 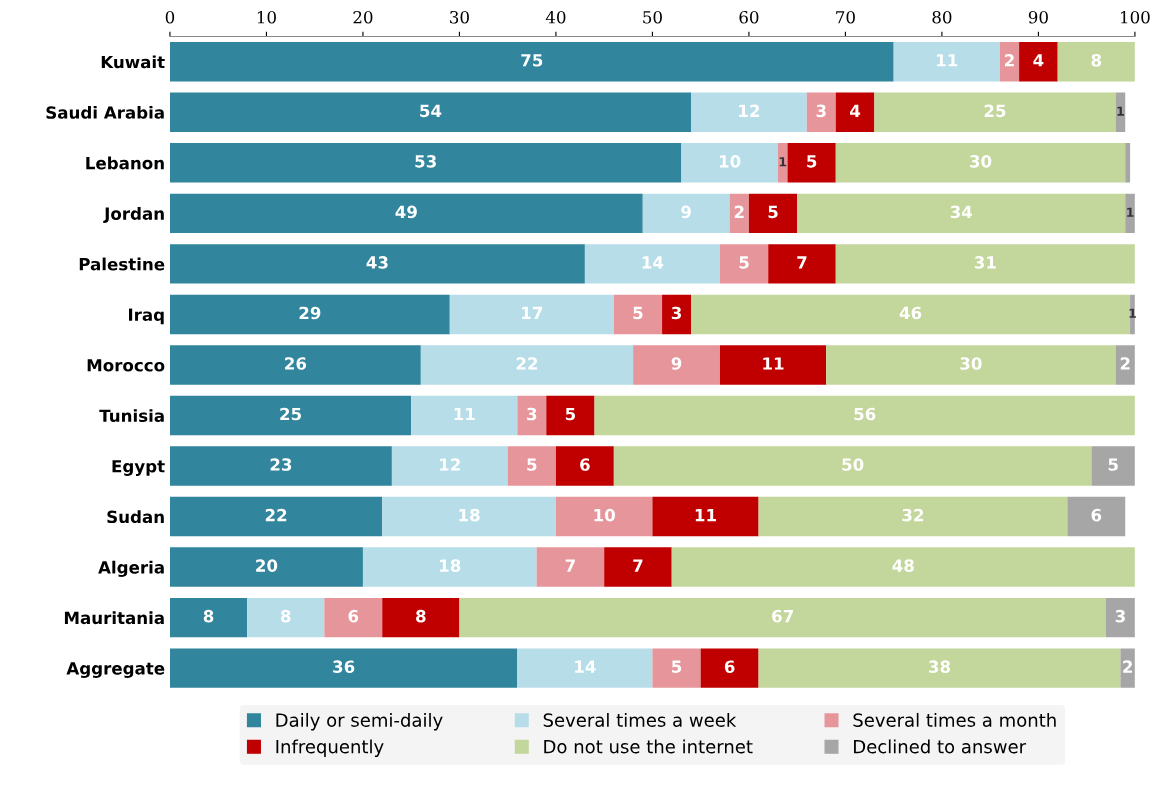 I want to click on x-tick-label: 60, so click(x=749, y=17).